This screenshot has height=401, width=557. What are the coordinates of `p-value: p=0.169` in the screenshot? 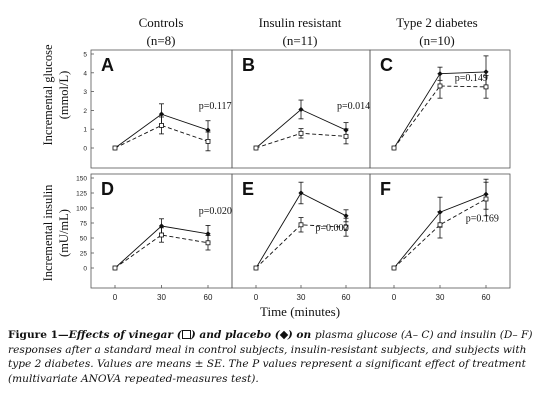 It's located at (482, 218).